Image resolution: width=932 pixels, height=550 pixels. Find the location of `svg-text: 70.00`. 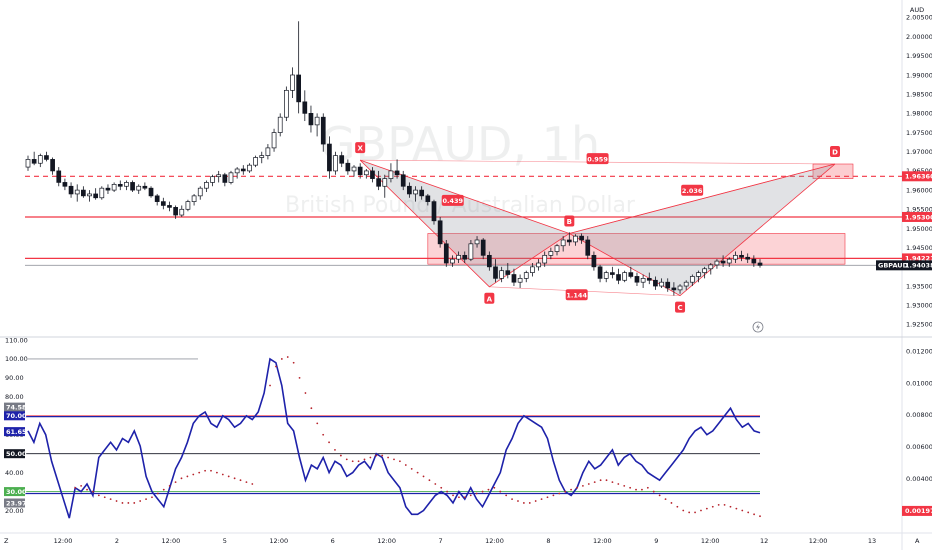

svg-text: 70.00 is located at coordinates (16, 416).